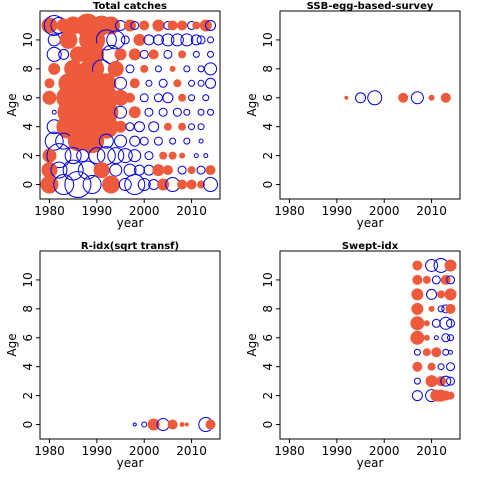  I want to click on chart-title: R-idx(sqrt transf), so click(130, 246).